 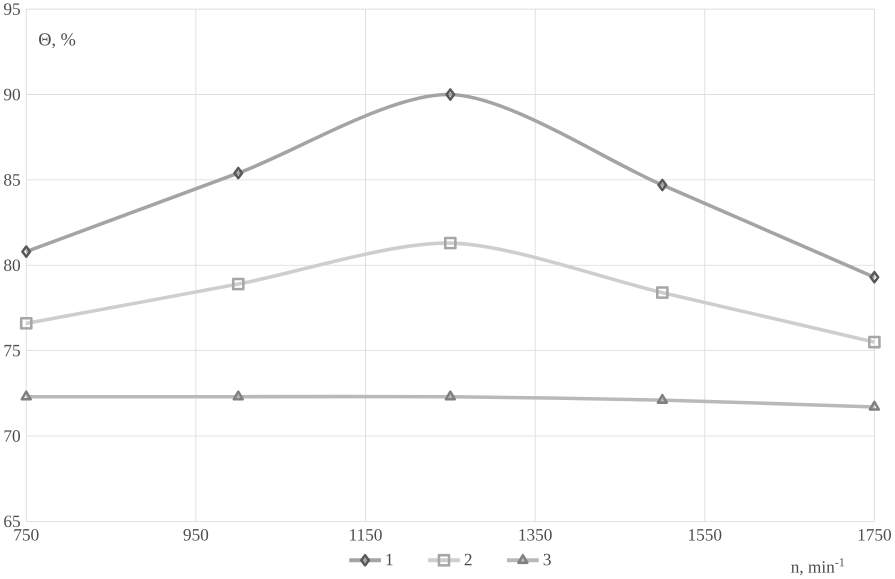 I want to click on y-tick-label: 85, so click(x=12, y=180).